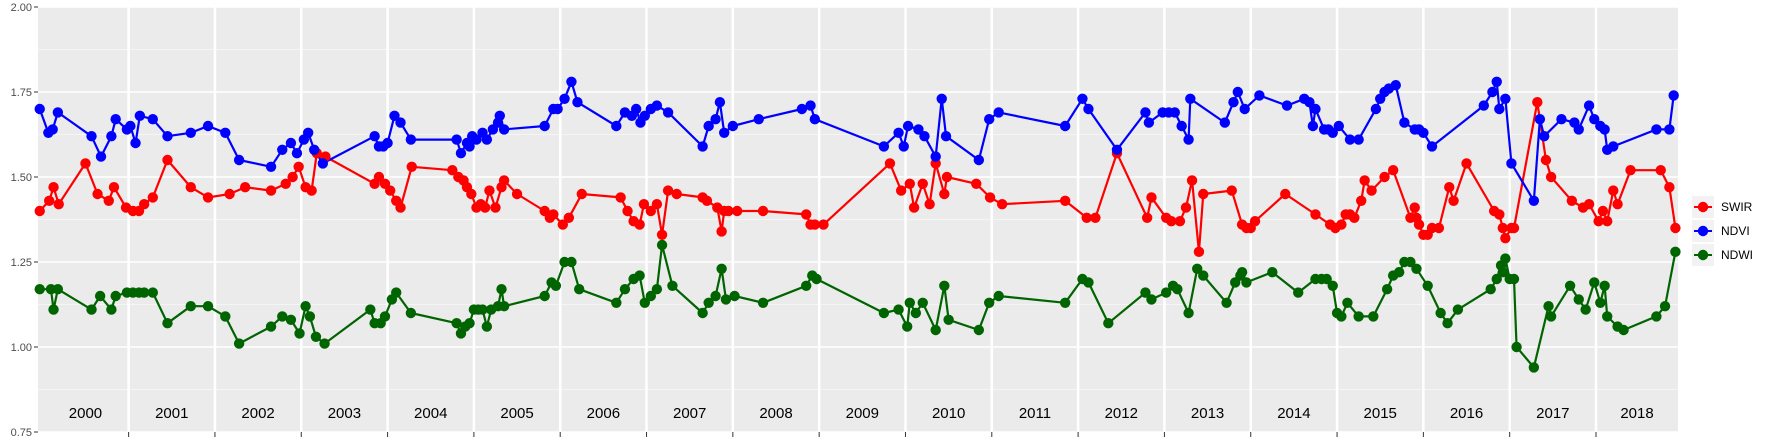 This screenshot has width=1773, height=447. Describe the element at coordinates (1380, 413) in the screenshot. I see `year-label: 2015` at that location.